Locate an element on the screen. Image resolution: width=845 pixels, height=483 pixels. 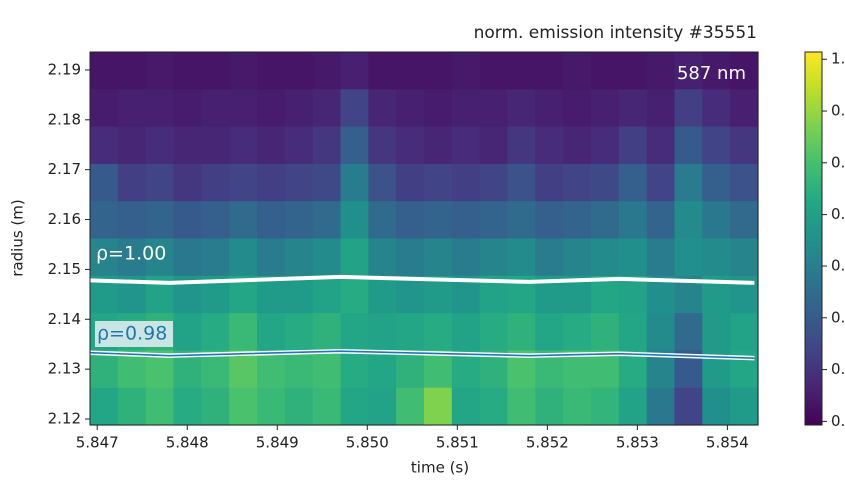
x-tick-label: 5.852 is located at coordinates (547, 443).